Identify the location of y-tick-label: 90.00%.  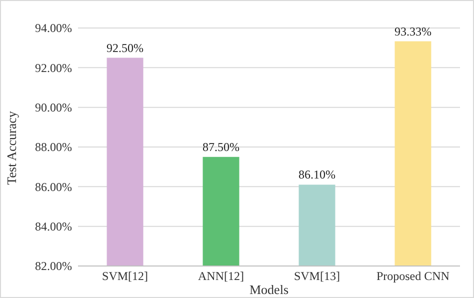
(53, 107).